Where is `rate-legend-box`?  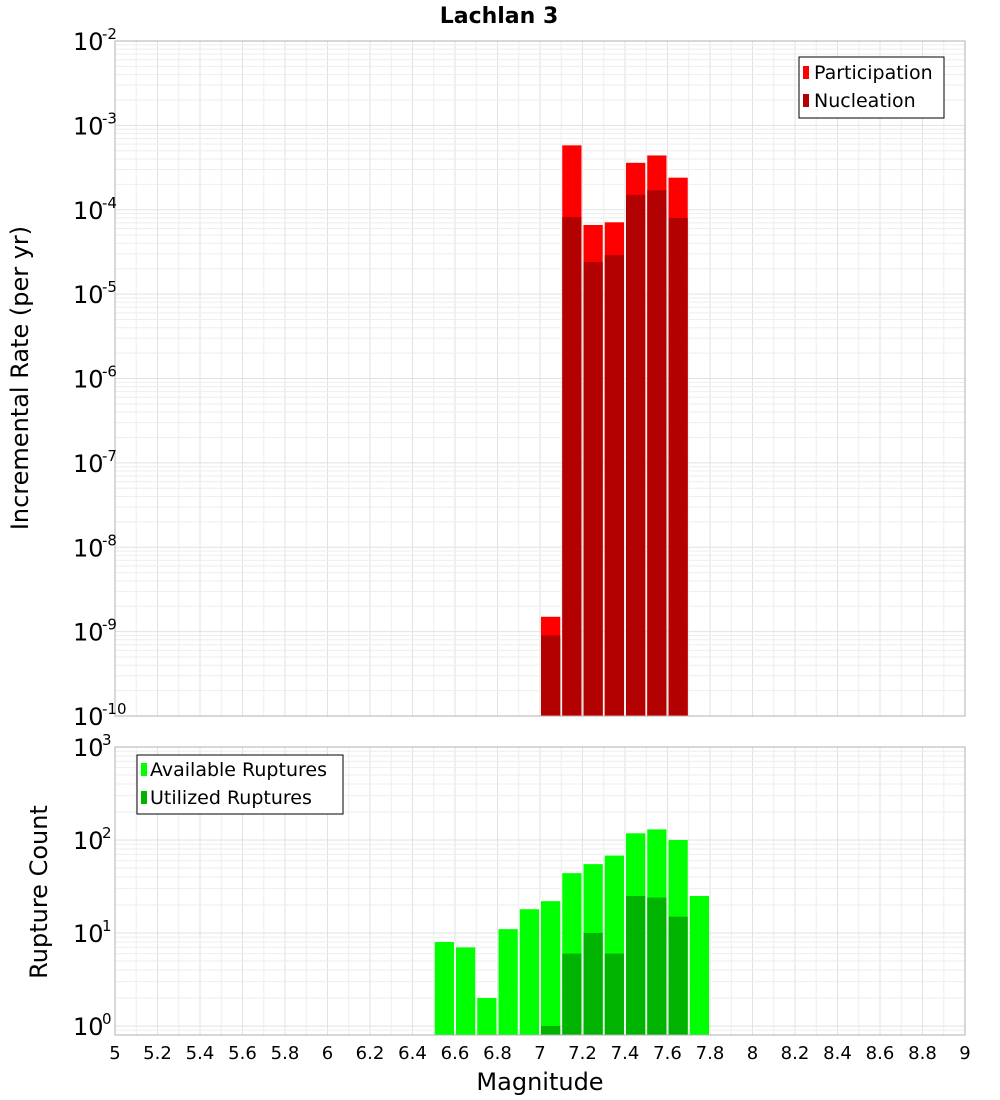
rate-legend-box is located at coordinates (871, 87).